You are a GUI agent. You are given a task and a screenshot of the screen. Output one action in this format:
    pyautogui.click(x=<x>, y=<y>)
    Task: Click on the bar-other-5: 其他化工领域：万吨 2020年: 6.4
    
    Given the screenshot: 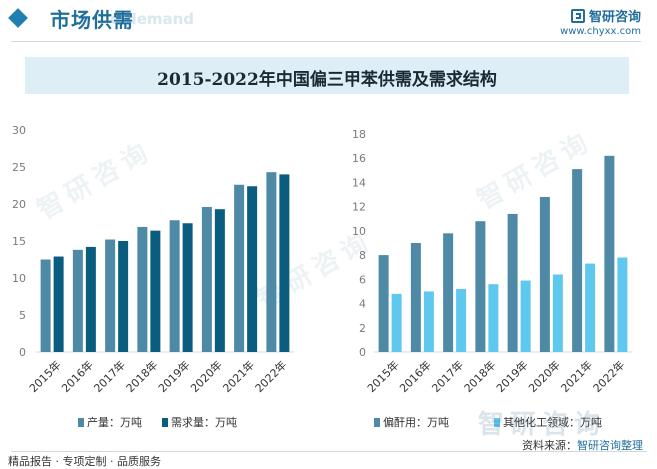 What is the action you would take?
    pyautogui.click(x=557, y=313)
    